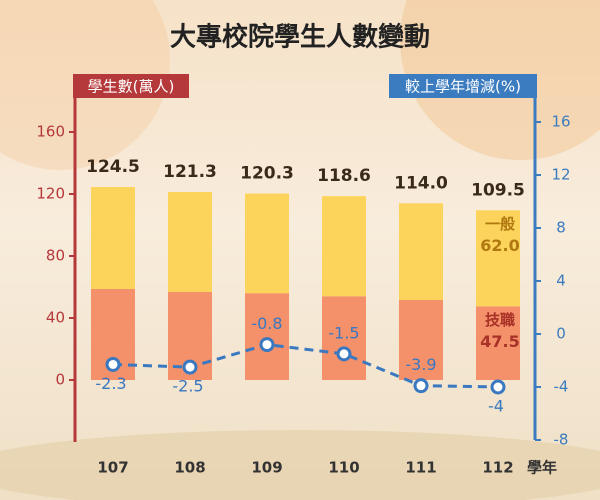 The image size is (600, 500). I want to click on y-tick-label: 0, so click(60, 380).